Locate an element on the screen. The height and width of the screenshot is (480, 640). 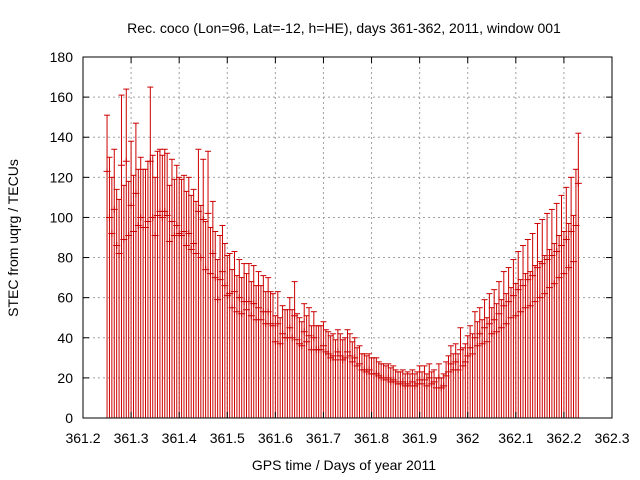
y-tick-label: 160 is located at coordinates (62, 97).